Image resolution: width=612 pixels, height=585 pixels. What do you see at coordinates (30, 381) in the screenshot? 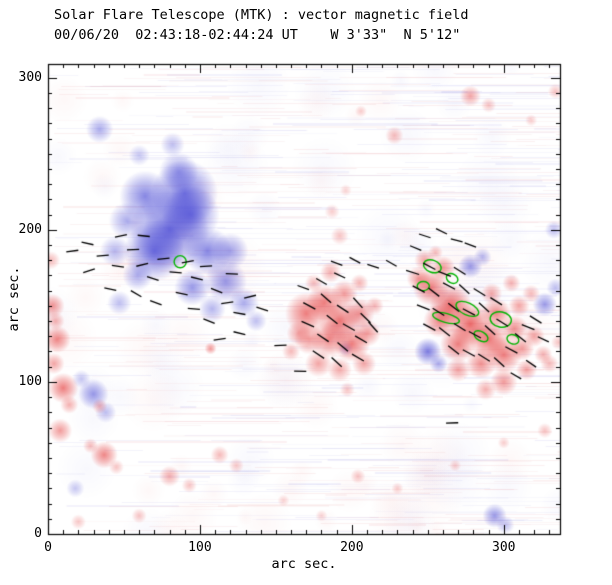
I see `y-tick-label: 100` at bounding box center [30, 381].